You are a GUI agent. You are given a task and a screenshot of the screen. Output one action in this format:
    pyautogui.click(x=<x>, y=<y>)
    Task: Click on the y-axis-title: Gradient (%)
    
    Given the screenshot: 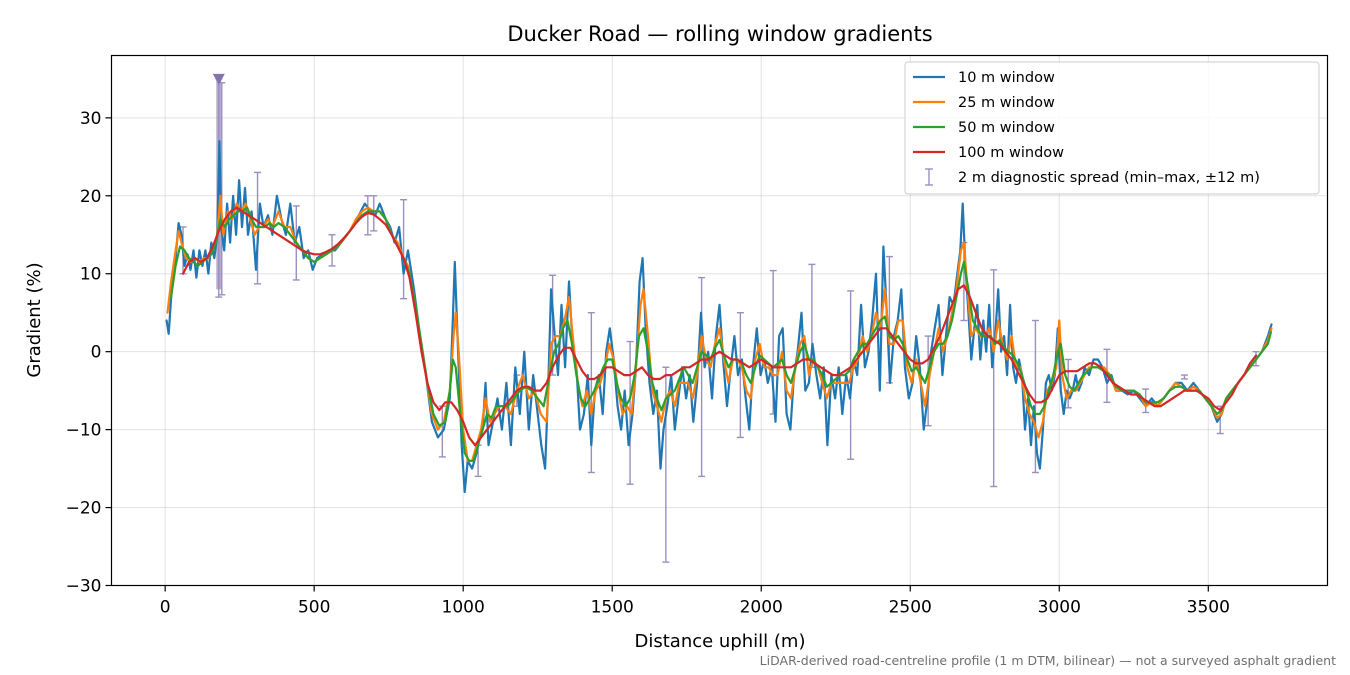 What is the action you would take?
    pyautogui.click(x=34, y=319)
    